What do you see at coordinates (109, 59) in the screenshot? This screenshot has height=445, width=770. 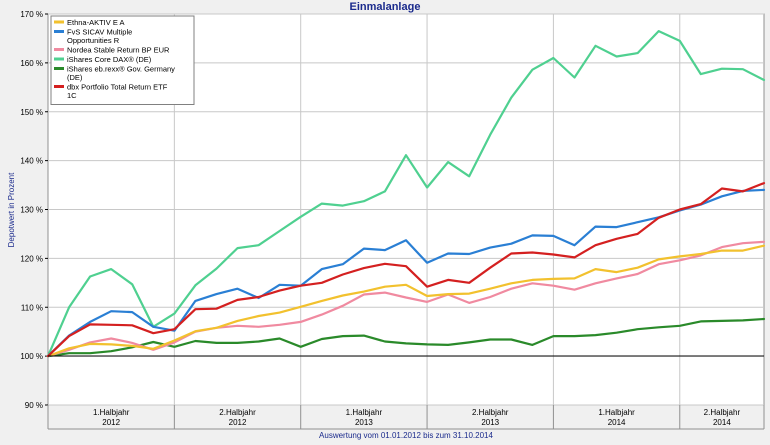 I see `legend-entry: iShares Core DAX® (DE)` at bounding box center [109, 59].